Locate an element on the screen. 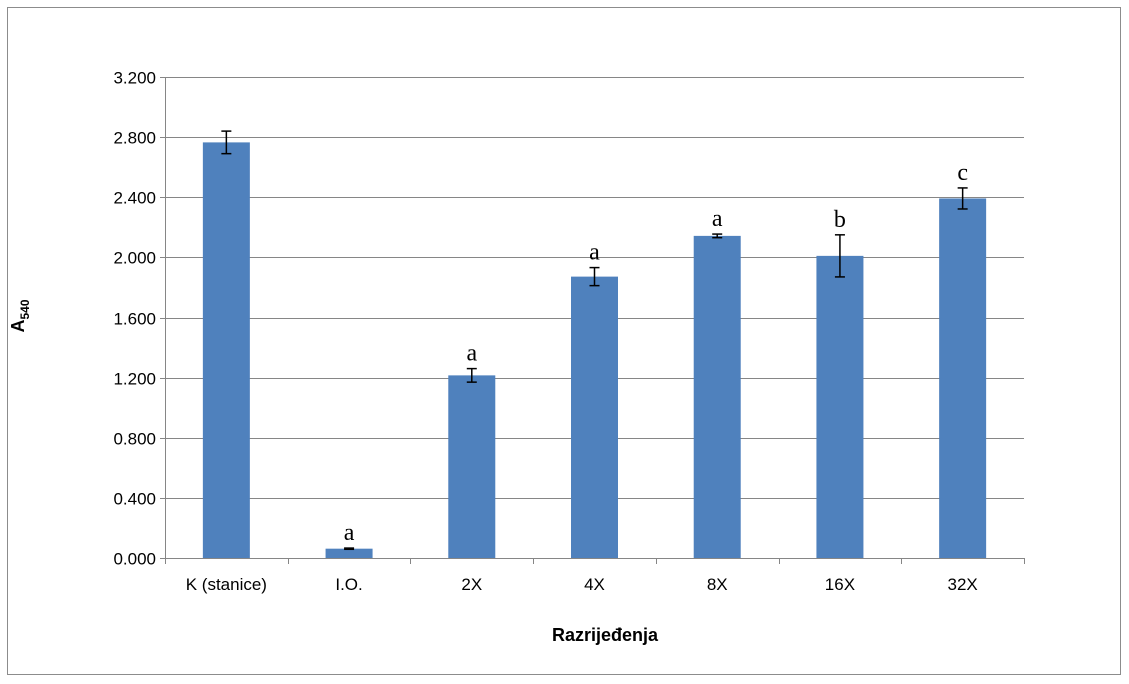 This screenshot has height=684, width=1129. x-axis-title: Razrijeđenja is located at coordinates (605, 635).